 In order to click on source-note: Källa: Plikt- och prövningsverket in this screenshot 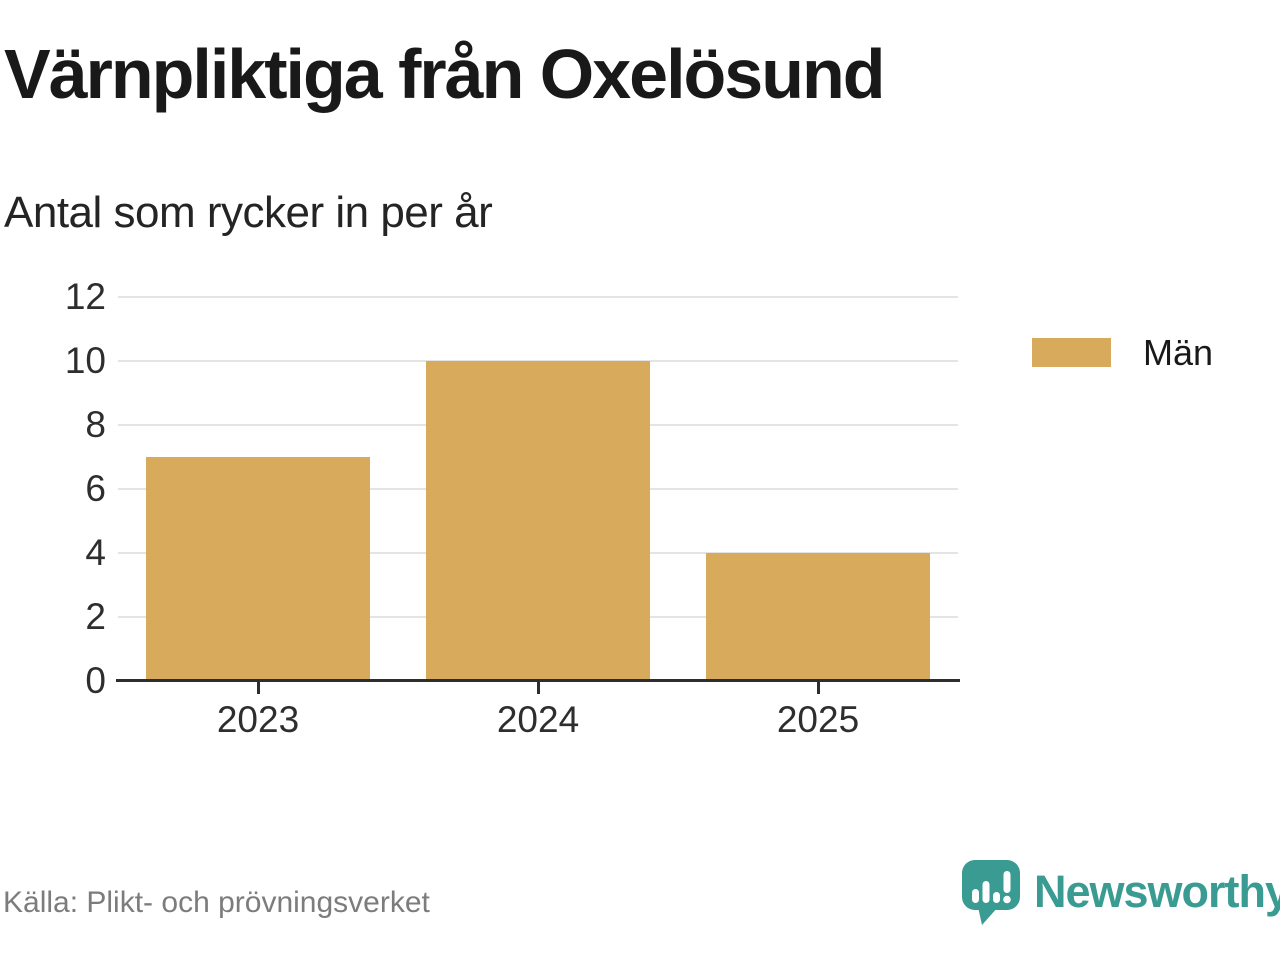, I will do `click(216, 902)`.